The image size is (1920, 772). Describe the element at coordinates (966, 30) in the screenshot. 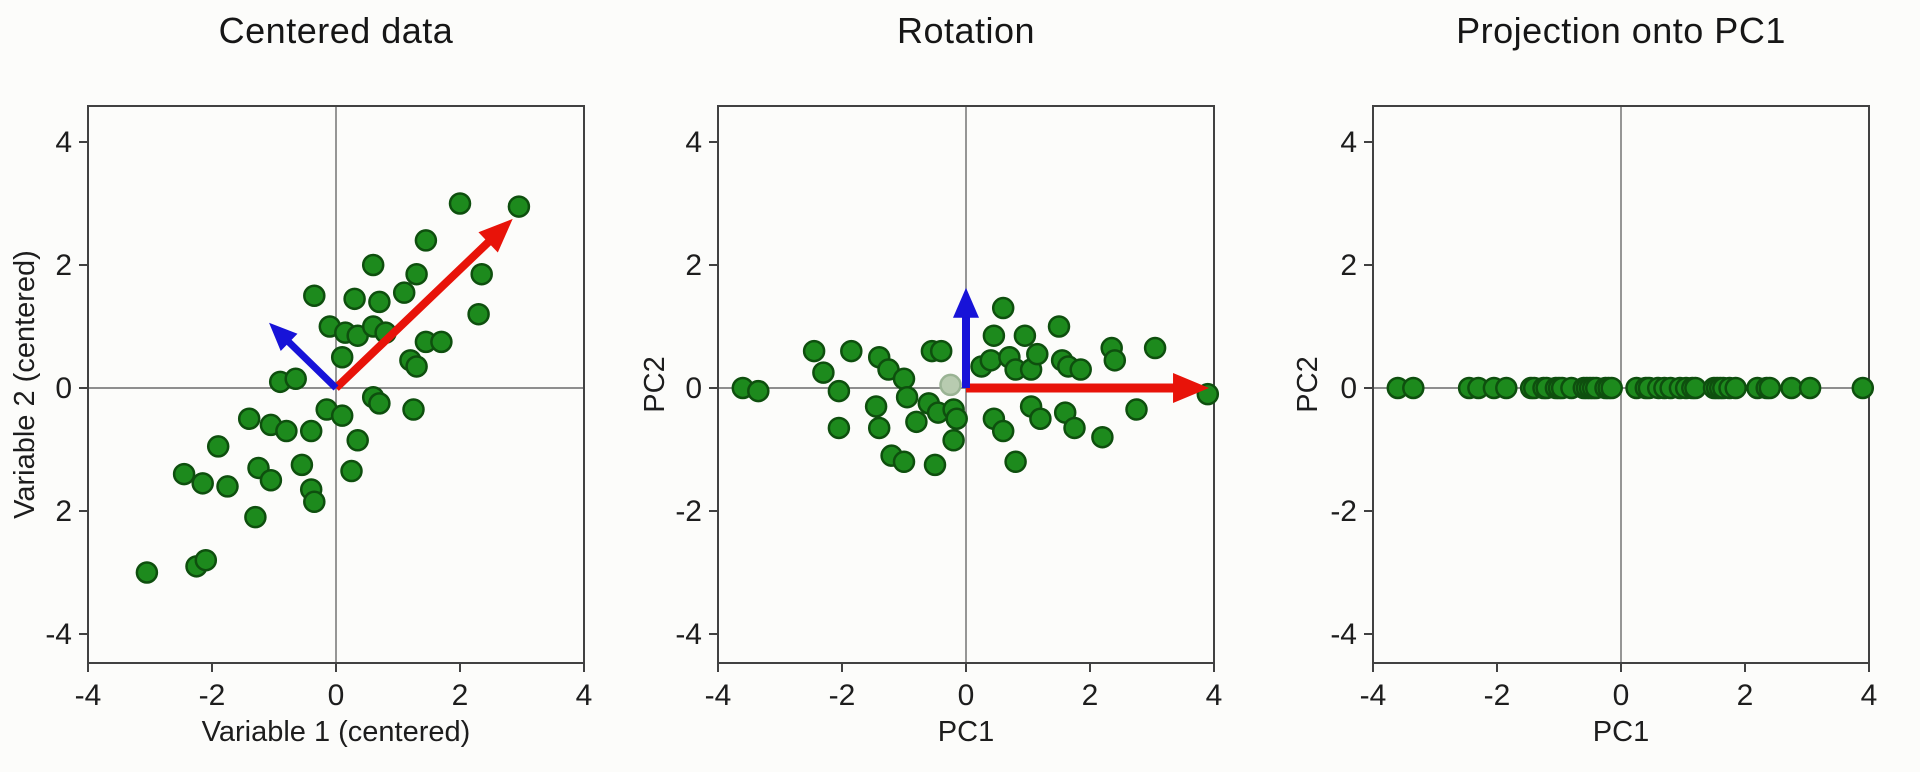

I see `panel-title-rotation: Rotation` at that location.